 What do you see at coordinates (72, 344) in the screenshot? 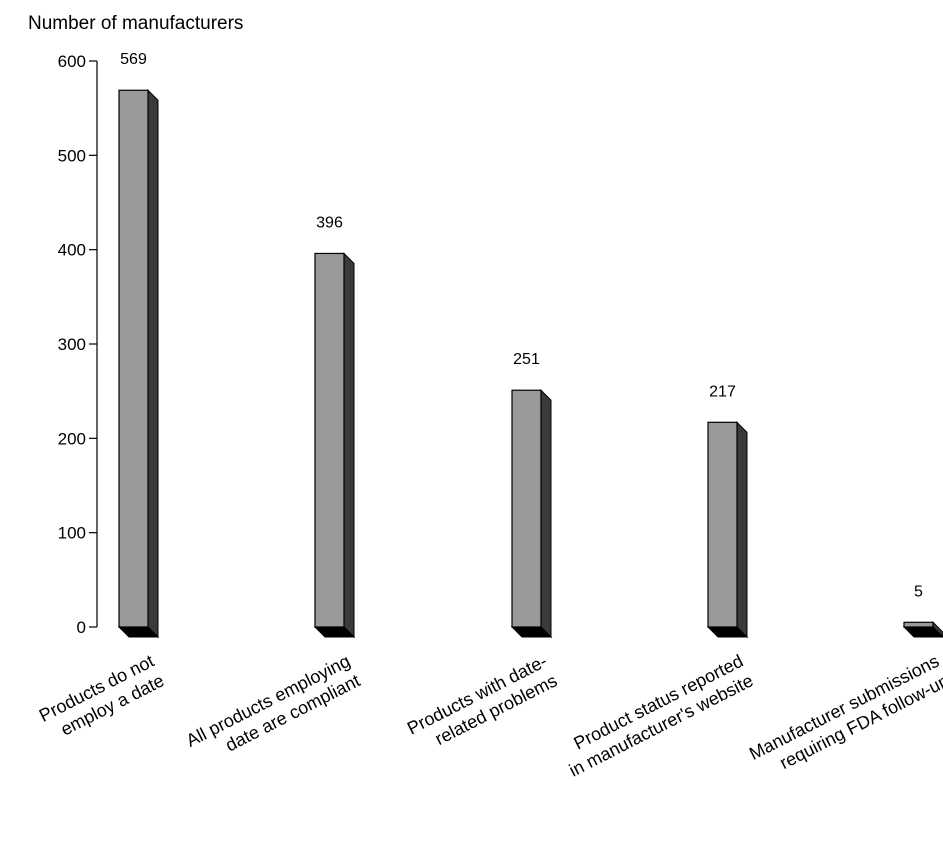
I see `y-tick-label: 300` at bounding box center [72, 344].